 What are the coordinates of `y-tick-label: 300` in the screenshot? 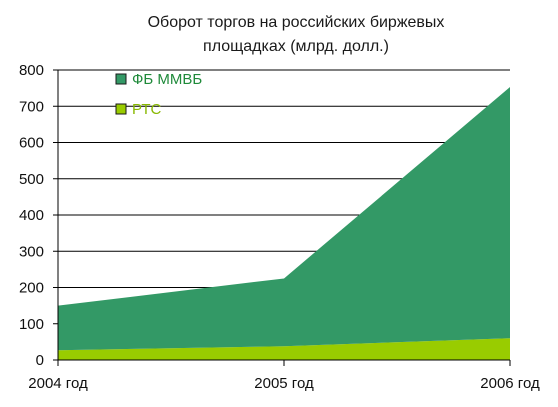 It's located at (31, 251).